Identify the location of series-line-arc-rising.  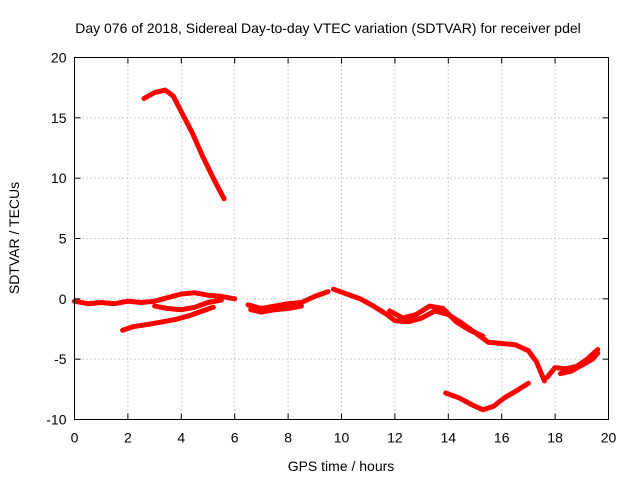
(168, 318).